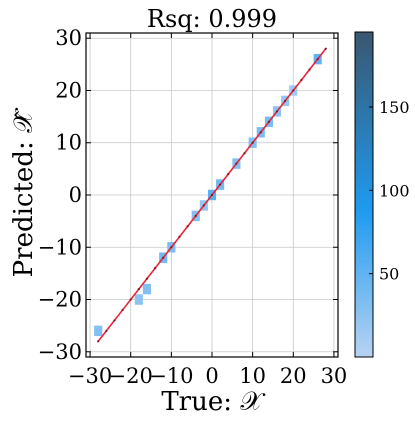  Describe the element at coordinates (213, 402) in the screenshot. I see `x-axis-label: True: 𝒳` at that location.